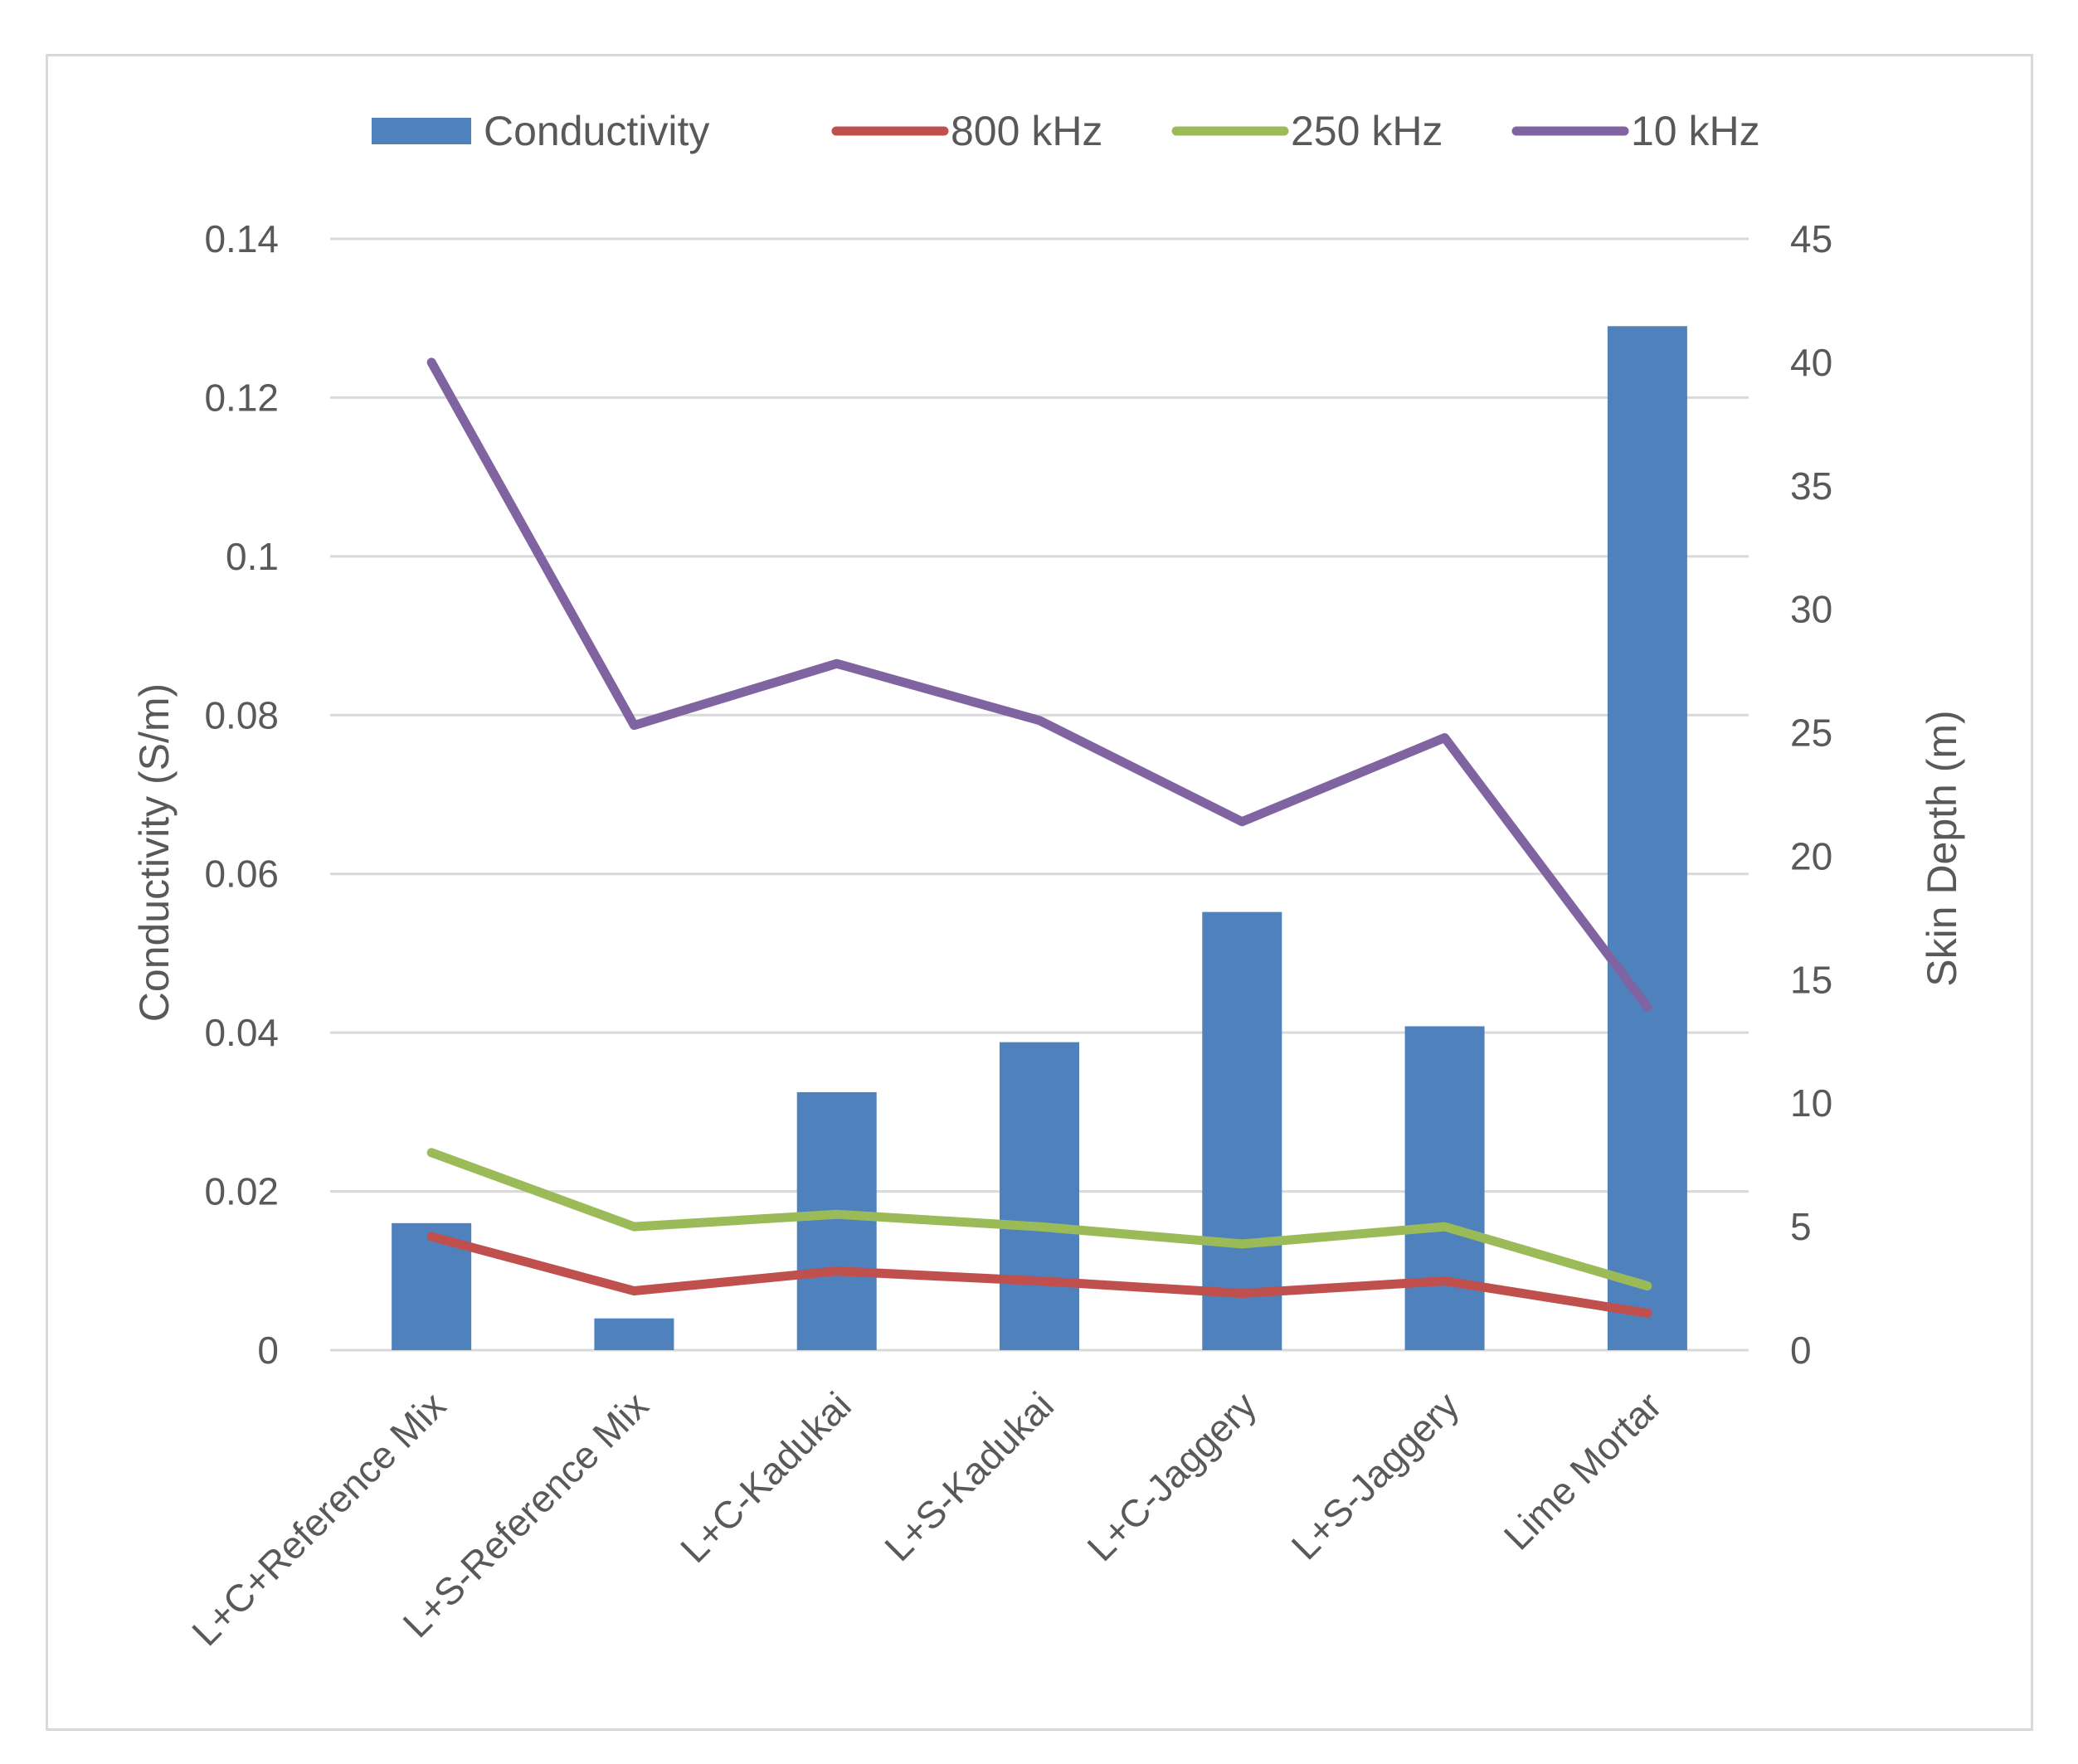 Image resolution: width=2078 pixels, height=1764 pixels. What do you see at coordinates (1811, 362) in the screenshot?
I see `right-tick-label: 40` at bounding box center [1811, 362].